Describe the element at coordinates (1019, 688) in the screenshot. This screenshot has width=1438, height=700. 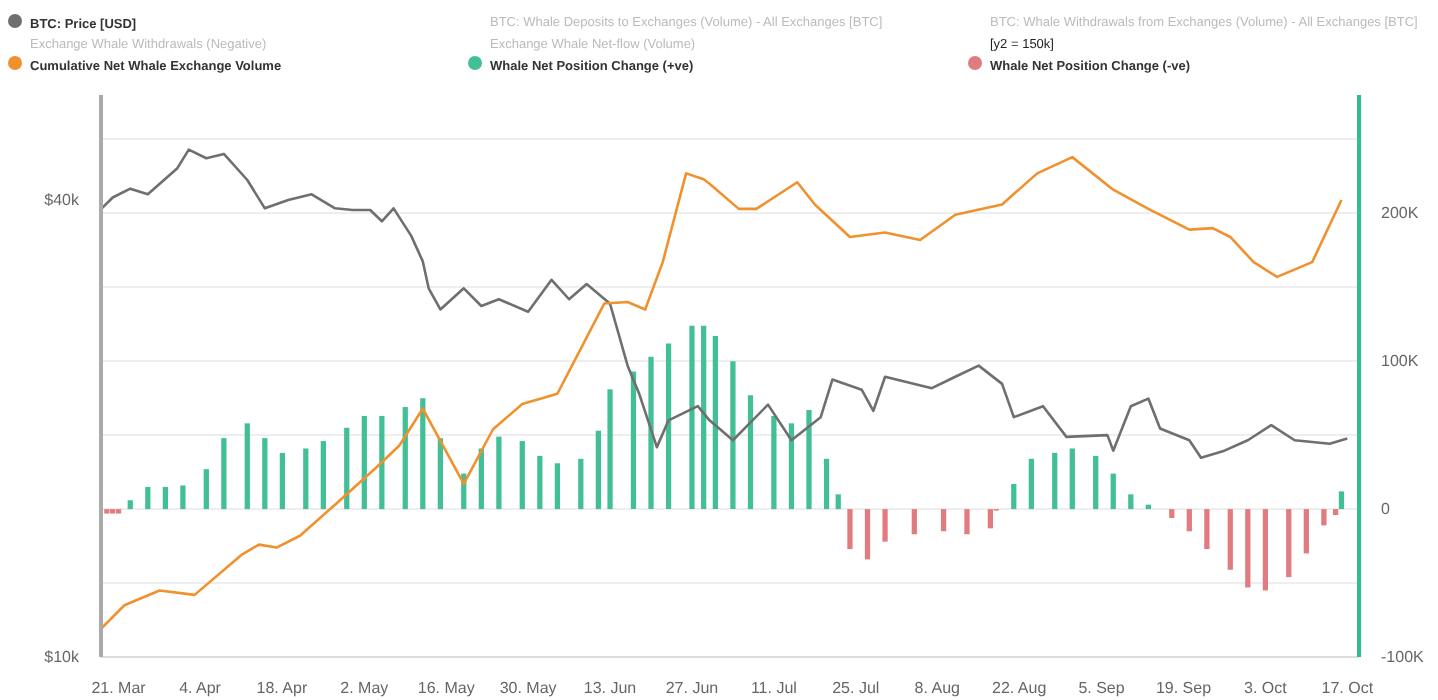
I see `x-tick-label: 22. Aug` at that location.